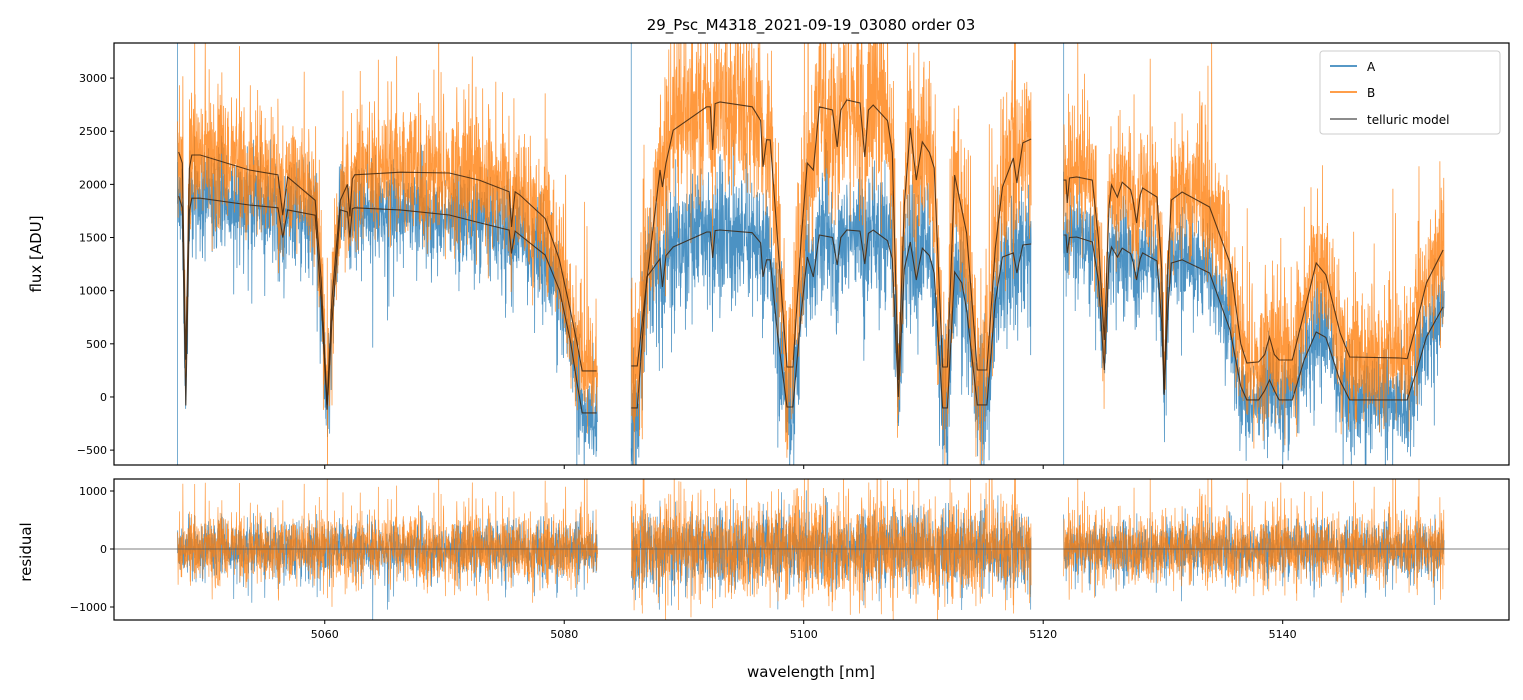 The height and width of the screenshot is (700, 1523). I want to click on legend: A B telluric model, so click(1410, 92).